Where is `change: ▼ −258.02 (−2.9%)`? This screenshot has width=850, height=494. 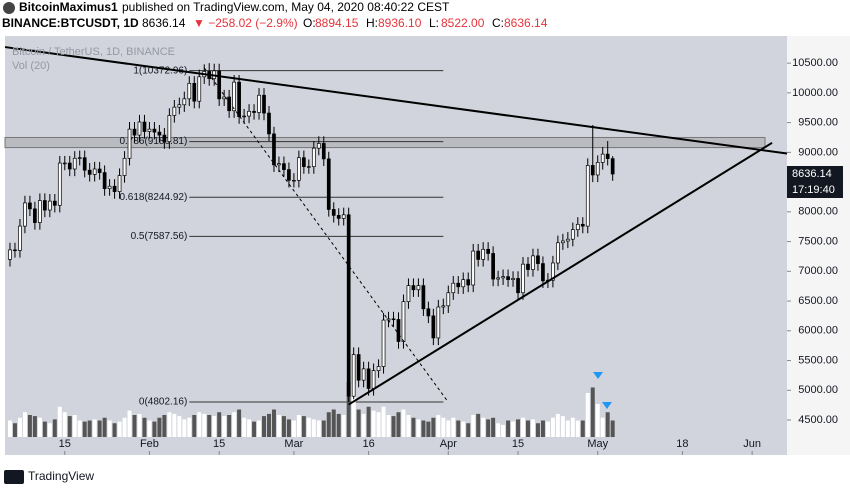
change: ▼ −258.02 (−2.9%) is located at coordinates (245, 23).